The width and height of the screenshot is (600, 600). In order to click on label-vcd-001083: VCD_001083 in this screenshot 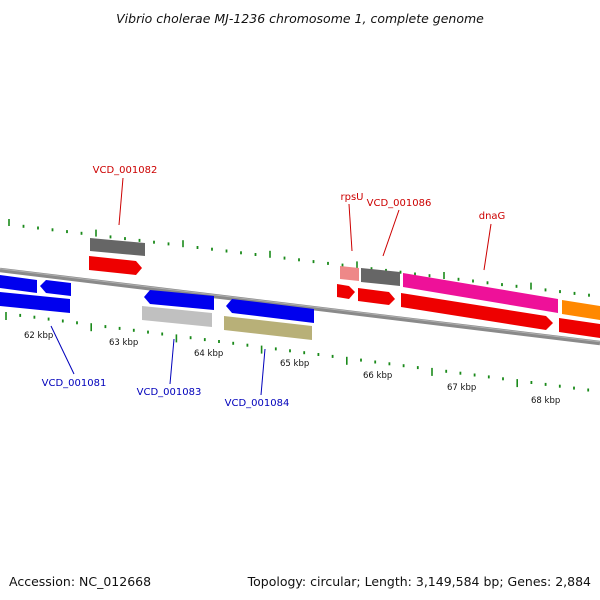, I will do `click(169, 392)`.